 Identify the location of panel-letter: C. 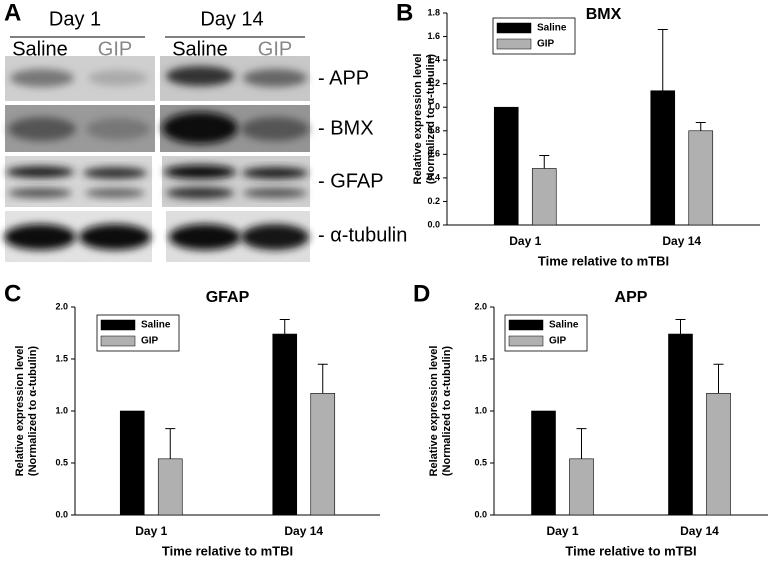
(12, 293).